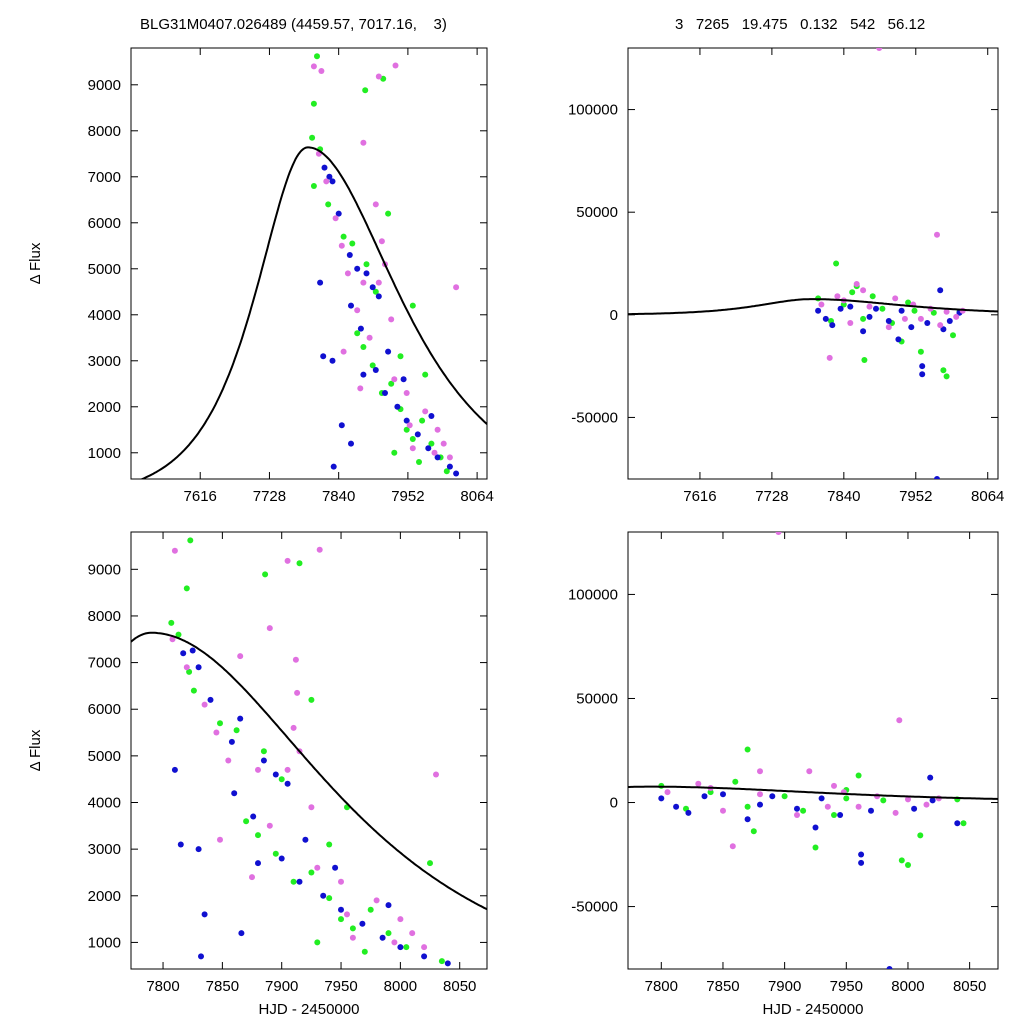 The width and height of the screenshot is (1024, 1024). What do you see at coordinates (476, 496) in the screenshot?
I see `x-tick-label: 8064` at bounding box center [476, 496].